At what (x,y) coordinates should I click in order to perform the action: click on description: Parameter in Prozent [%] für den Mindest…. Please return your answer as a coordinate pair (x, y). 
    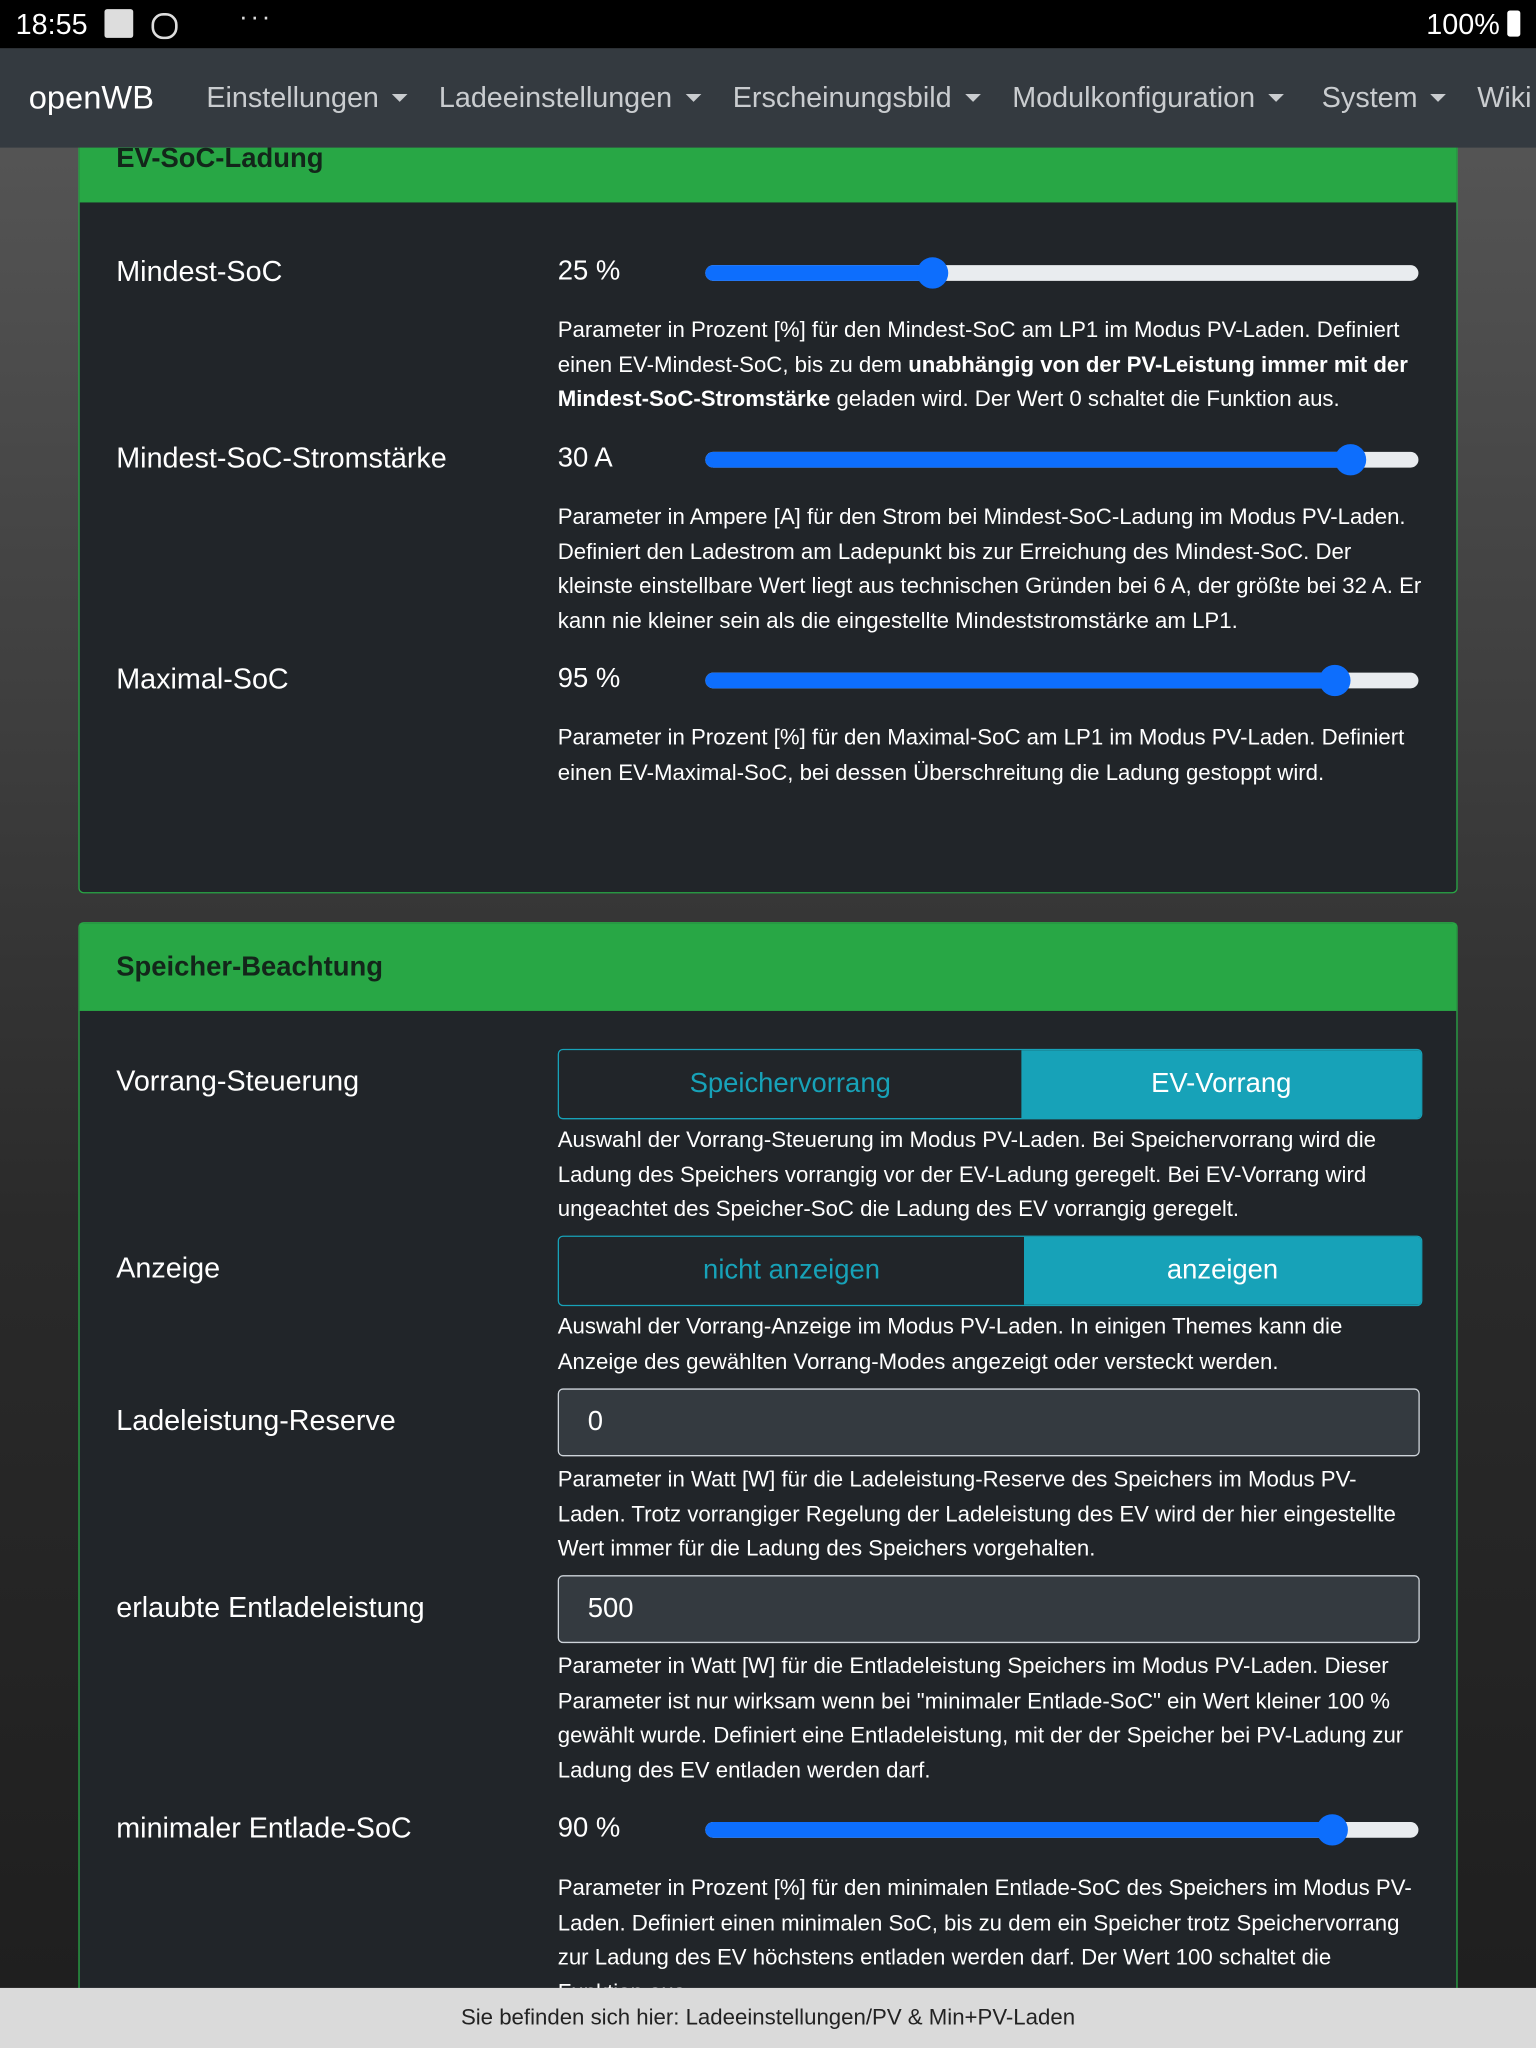
    Looking at the image, I should click on (990, 365).